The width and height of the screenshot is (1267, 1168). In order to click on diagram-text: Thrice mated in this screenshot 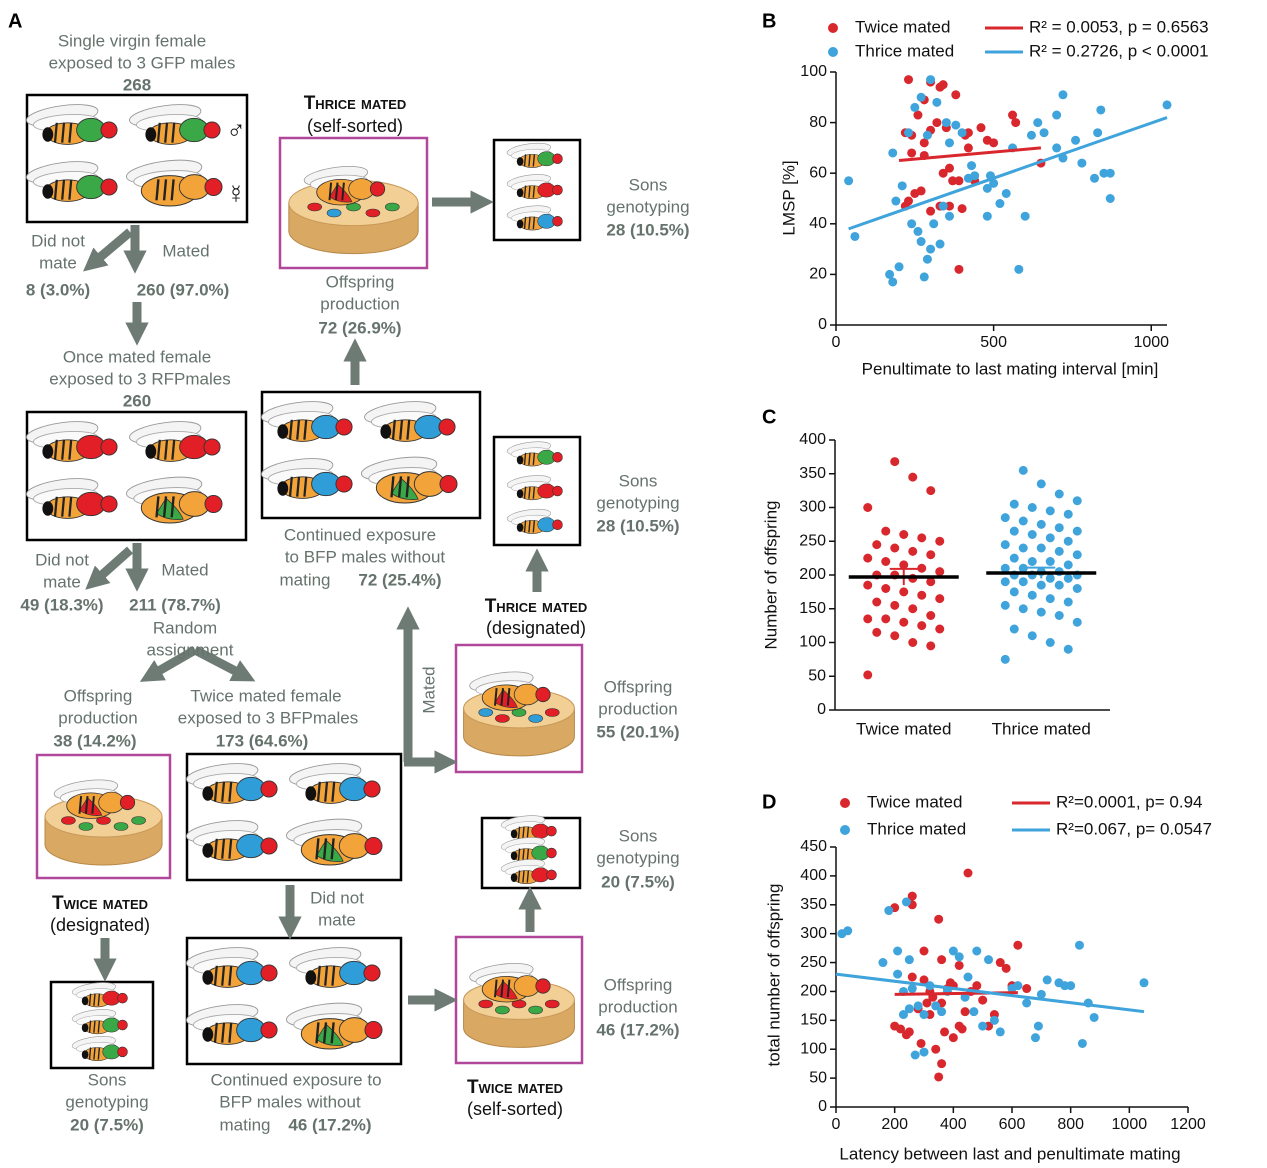, I will do `click(355, 103)`.